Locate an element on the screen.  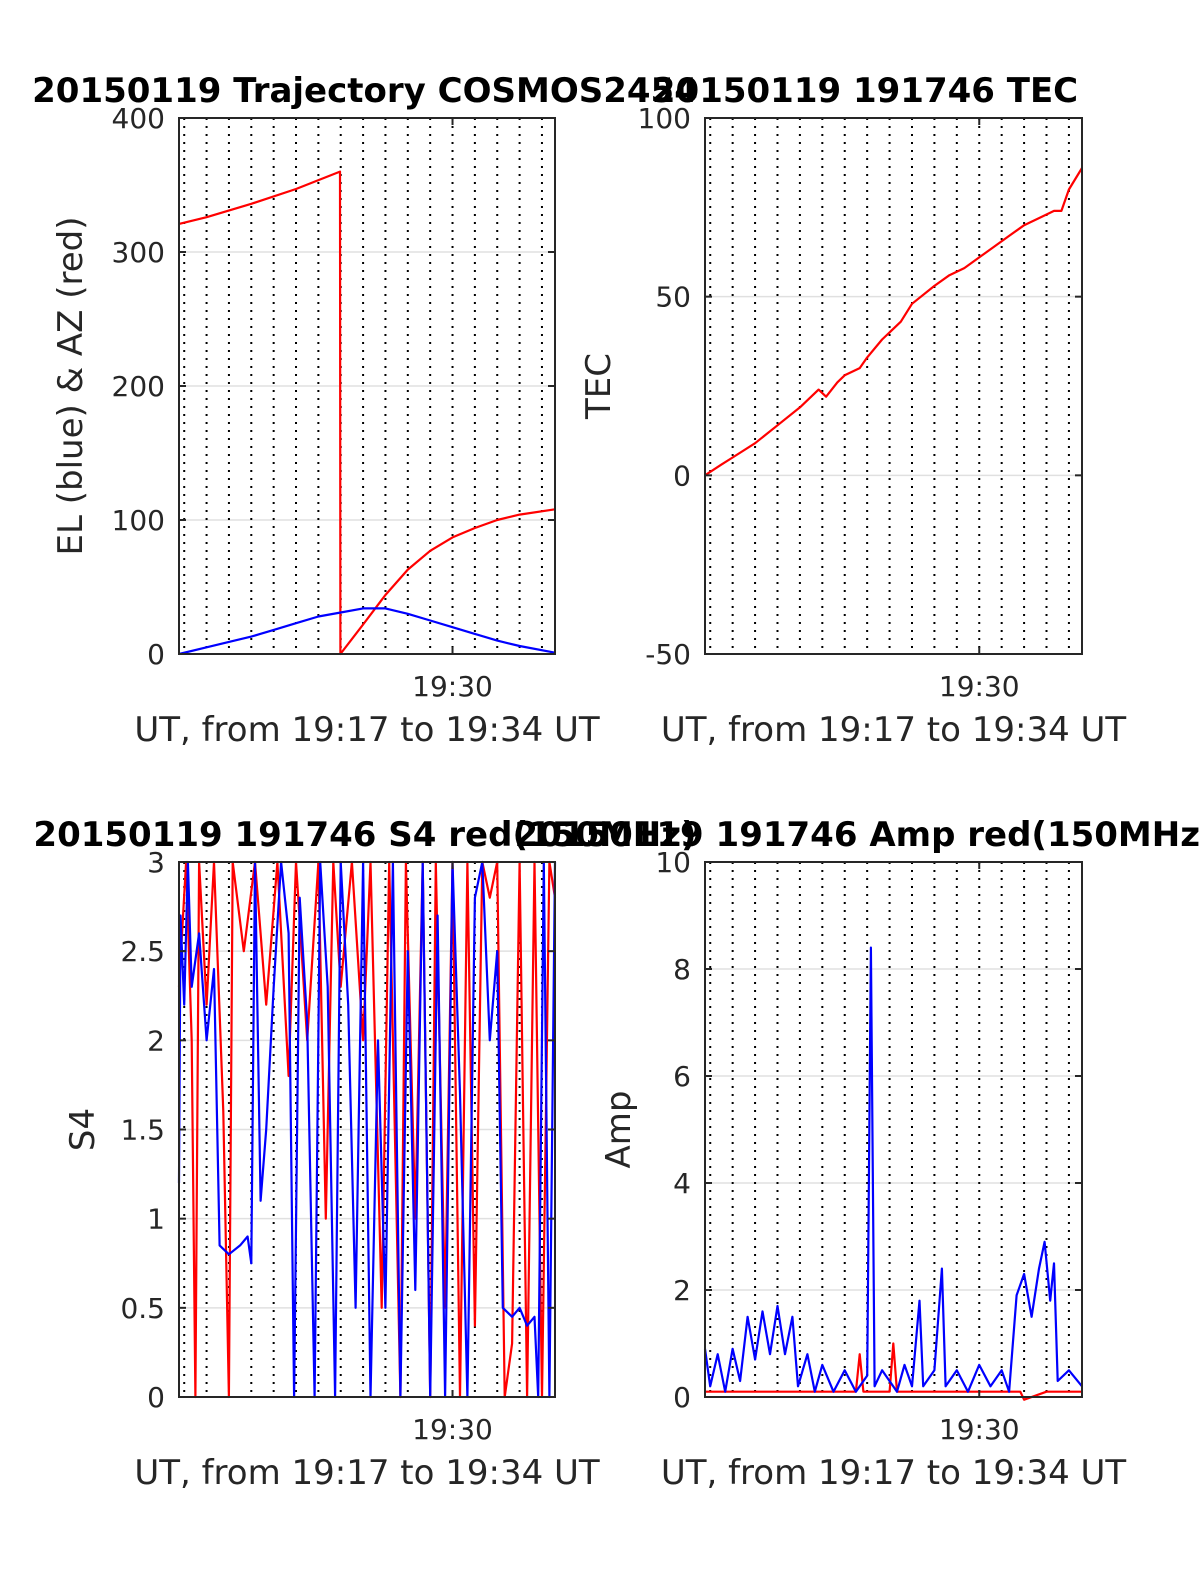
trajectory-y-axis-label: EL (blue) & AZ (red) is located at coordinates (71, 385).